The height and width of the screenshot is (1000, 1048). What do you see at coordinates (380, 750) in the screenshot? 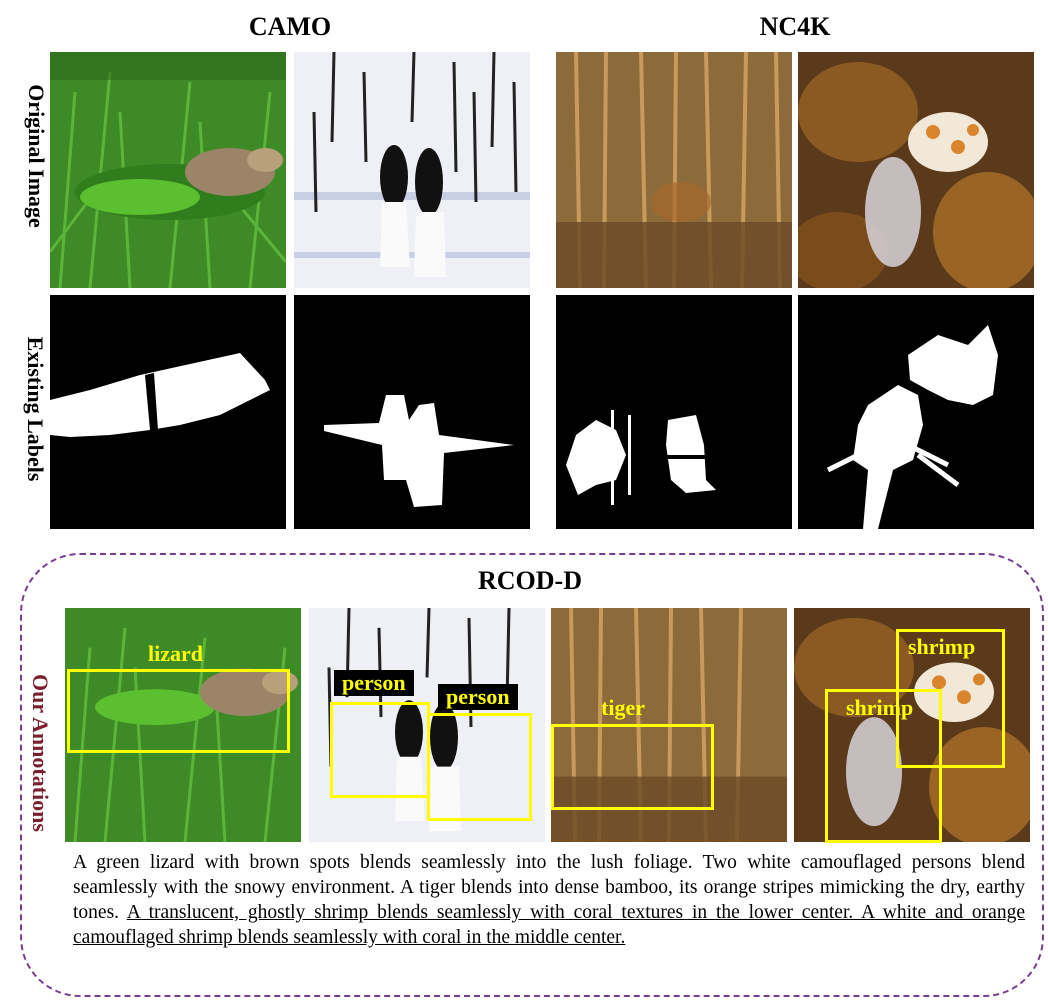
I see `bbox-person-a` at bounding box center [380, 750].